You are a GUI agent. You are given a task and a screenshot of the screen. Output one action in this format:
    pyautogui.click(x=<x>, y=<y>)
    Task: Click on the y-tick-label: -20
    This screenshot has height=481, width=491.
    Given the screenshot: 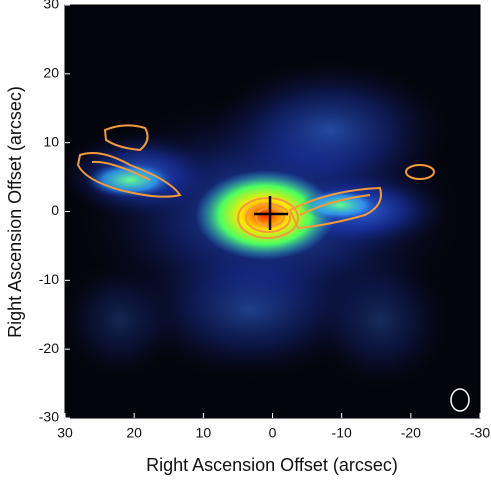 What is the action you would take?
    pyautogui.click(x=49, y=348)
    